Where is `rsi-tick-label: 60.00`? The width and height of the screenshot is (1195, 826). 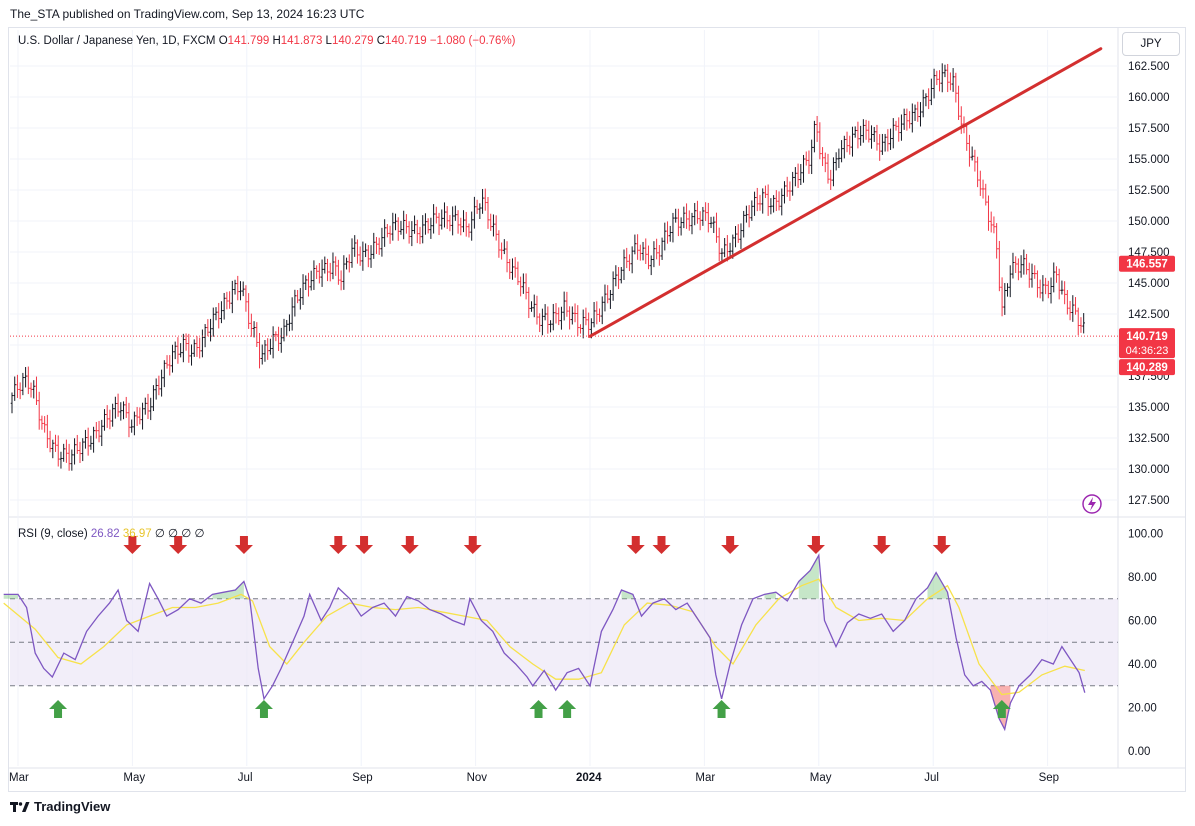 rsi-tick-label: 60.00 is located at coordinates (1142, 622).